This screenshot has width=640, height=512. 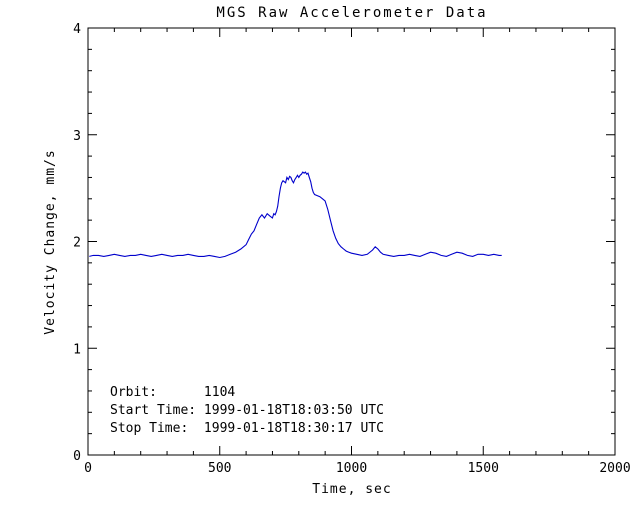 I want to click on velocity-data-line, so click(x=295, y=215).